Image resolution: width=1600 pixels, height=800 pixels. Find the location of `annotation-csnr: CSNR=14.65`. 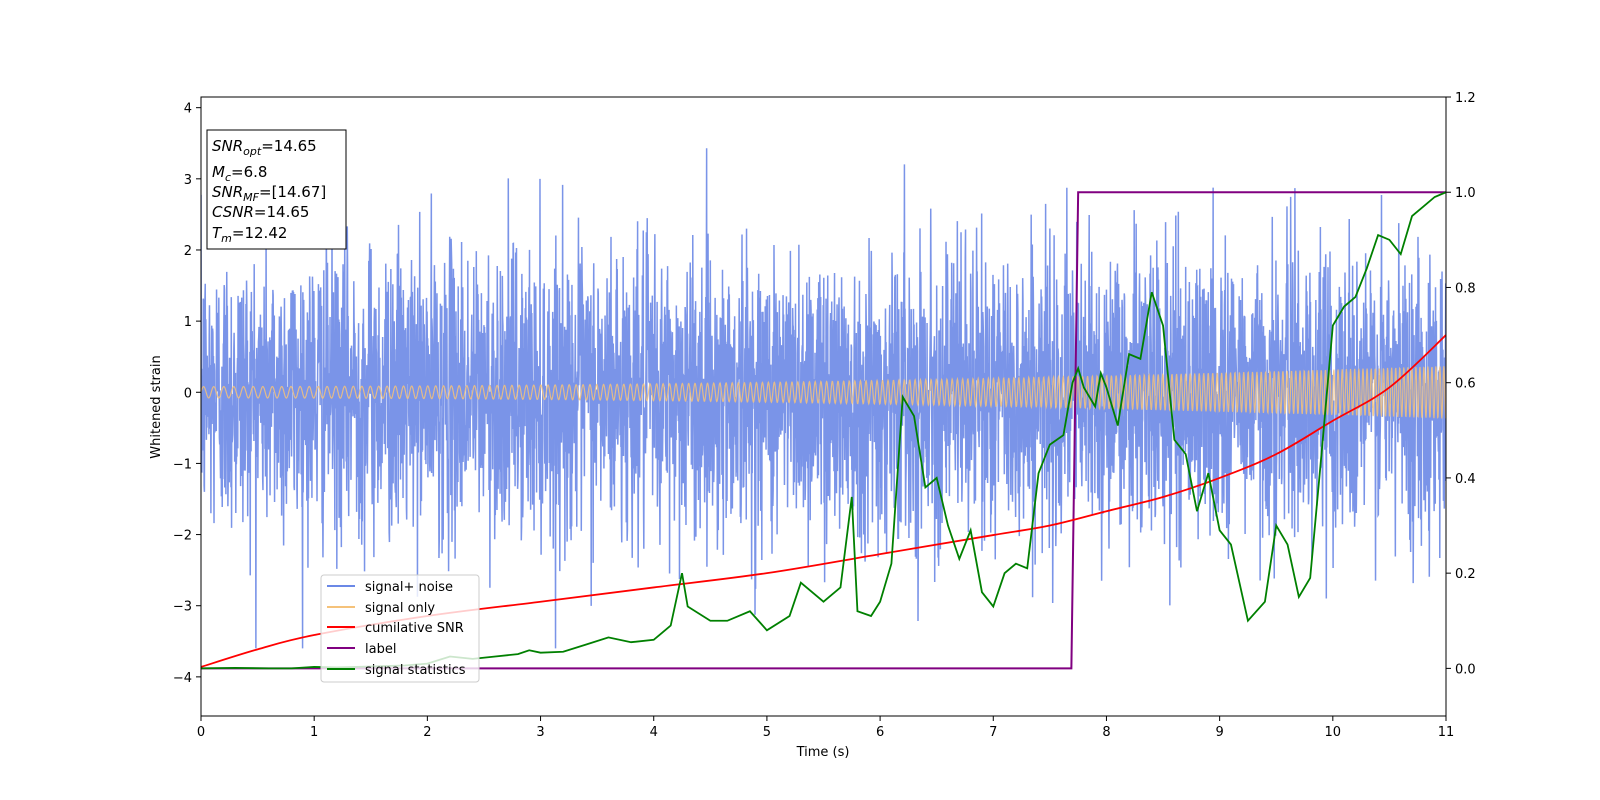

annotation-csnr: CSNR=14.65 is located at coordinates (260, 212).